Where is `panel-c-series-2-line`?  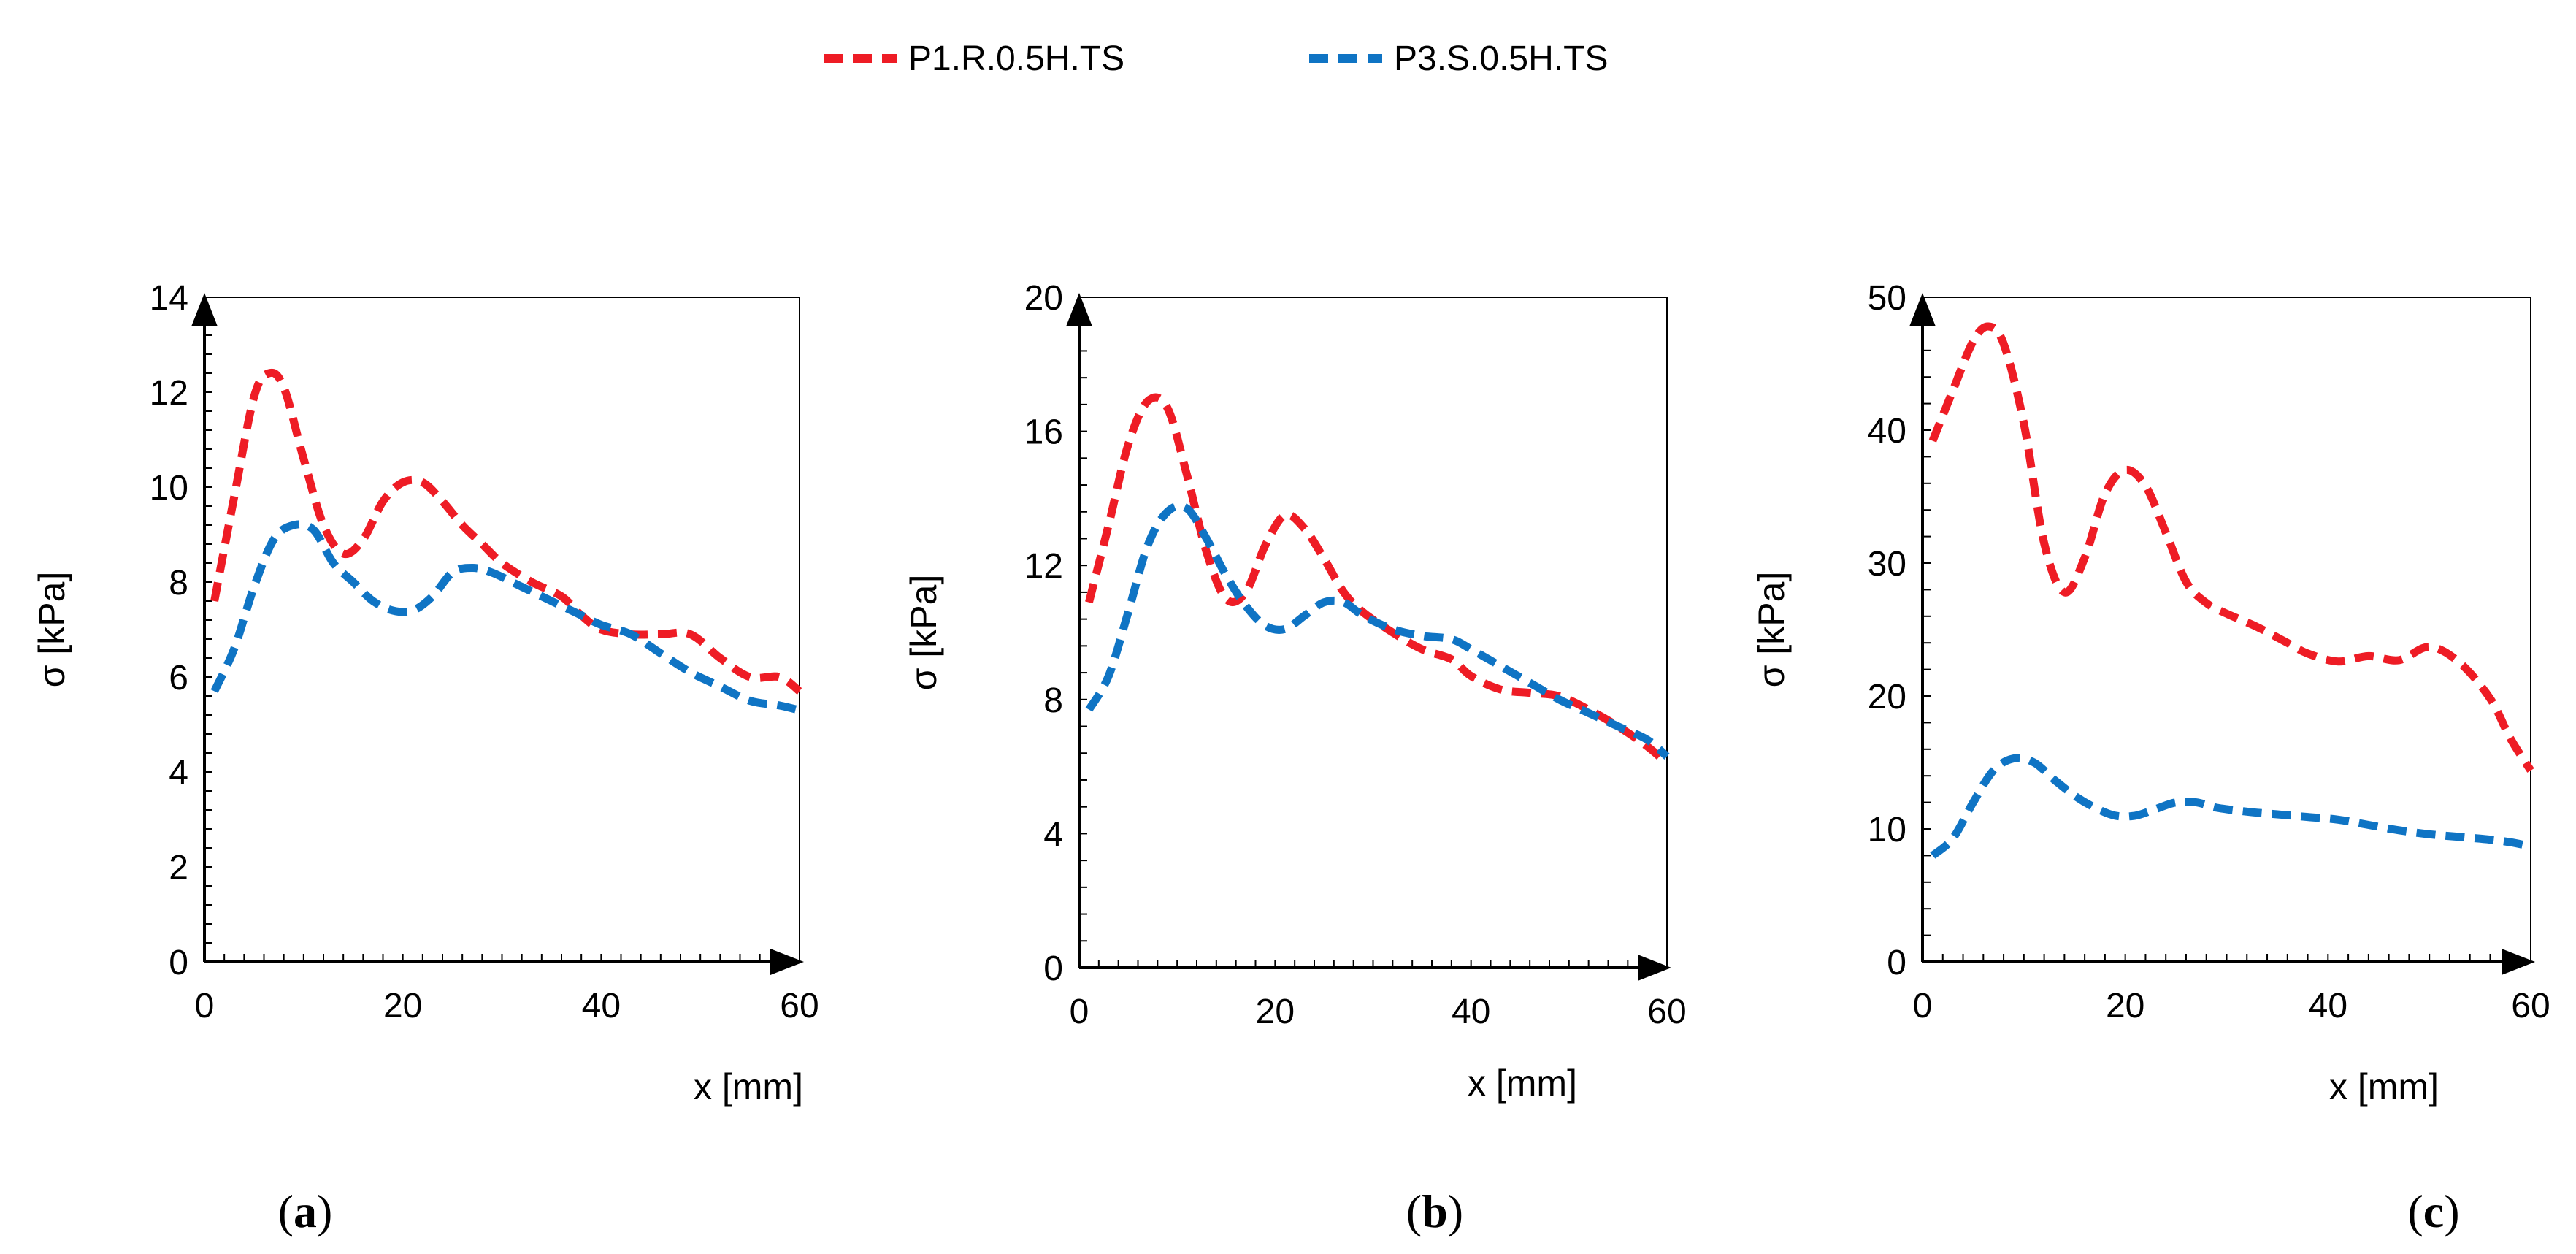
panel-c-series-2-line is located at coordinates (2231, 807).